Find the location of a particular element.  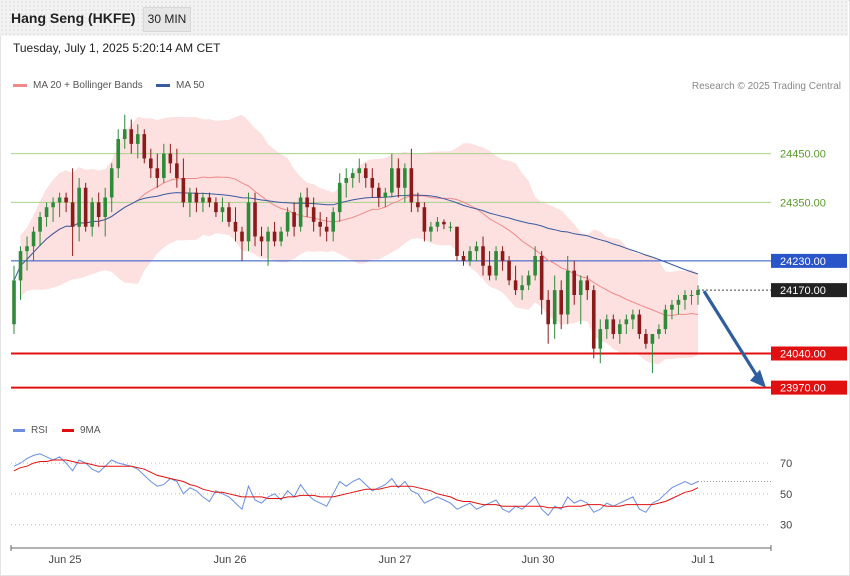

level-label-1: 24350.00 is located at coordinates (803, 203).